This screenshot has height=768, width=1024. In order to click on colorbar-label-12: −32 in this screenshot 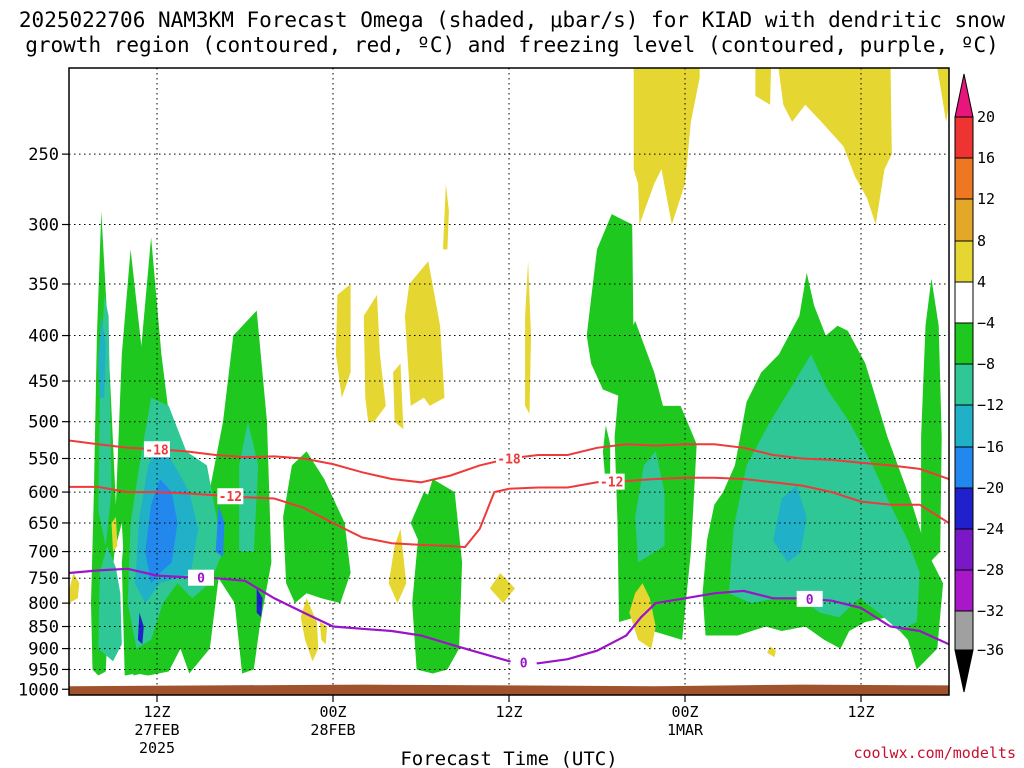, I will do `click(990, 611)`.